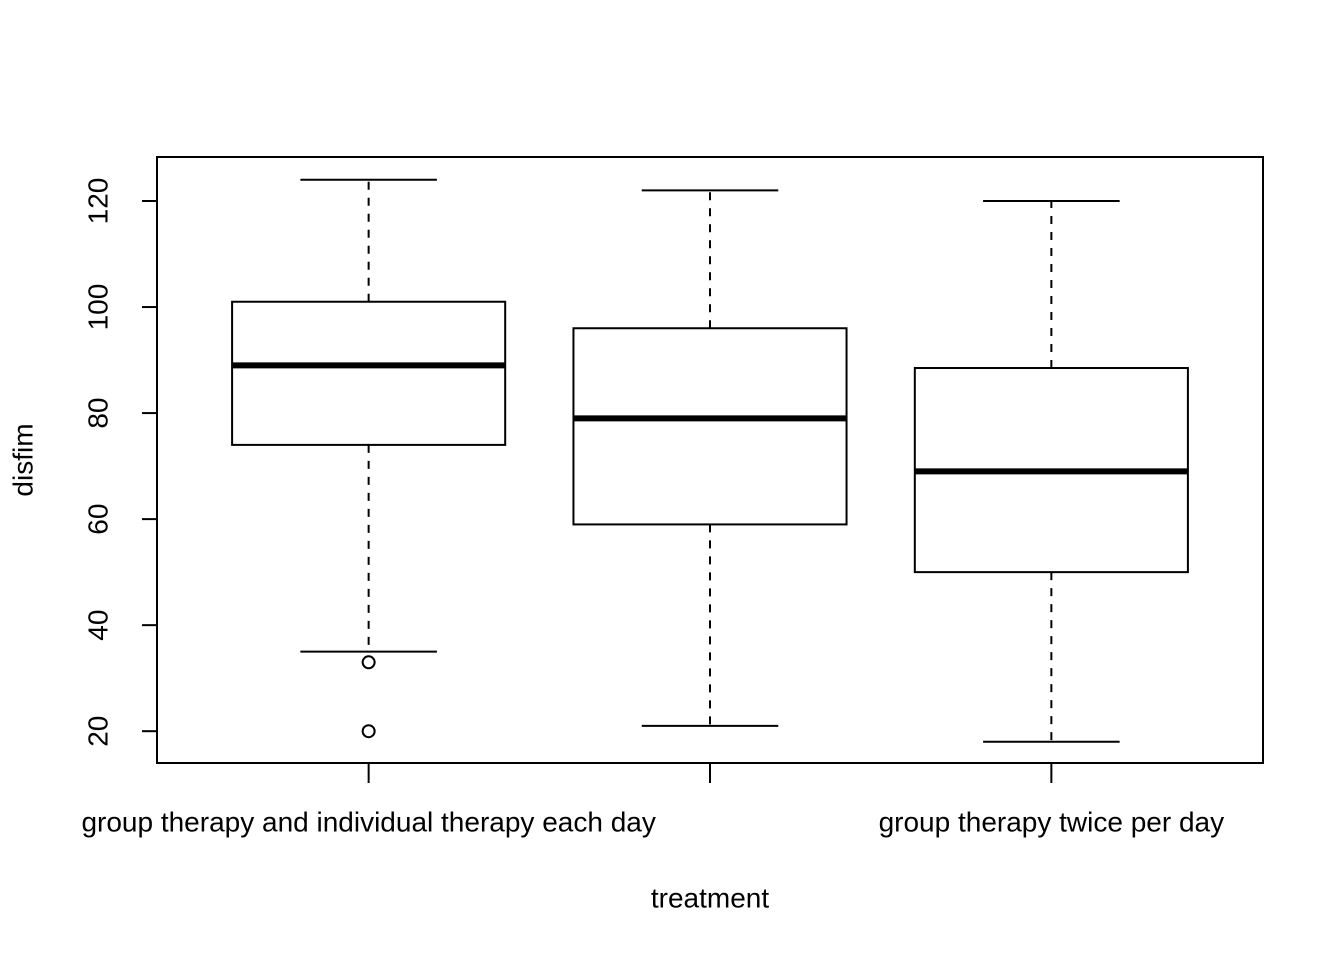 The width and height of the screenshot is (1344, 960). Describe the element at coordinates (97, 413) in the screenshot. I see `y-tick-label: 80` at that location.